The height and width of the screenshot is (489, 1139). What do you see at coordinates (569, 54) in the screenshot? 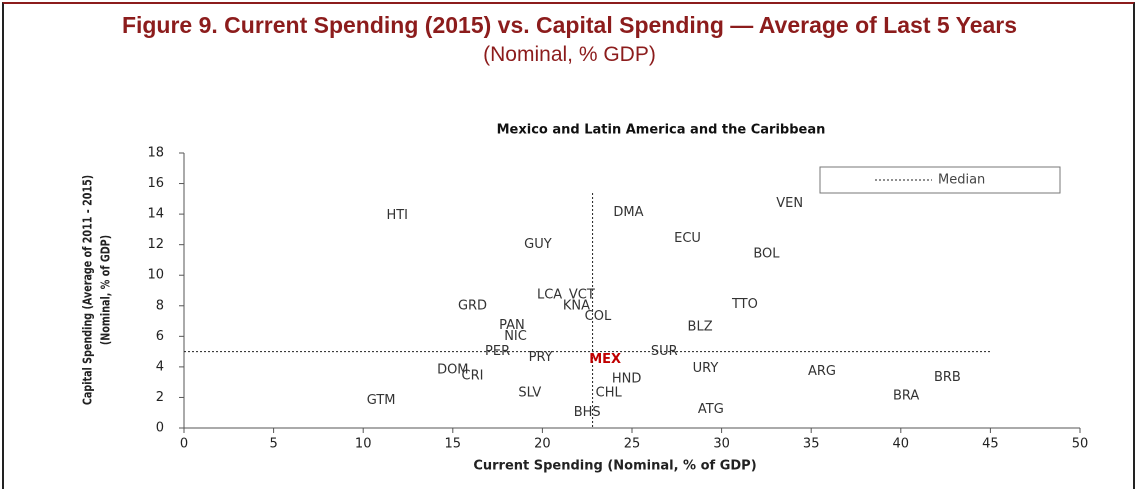
I see `figure-subtitle: (Nominal, % GDP)` at bounding box center [569, 54].